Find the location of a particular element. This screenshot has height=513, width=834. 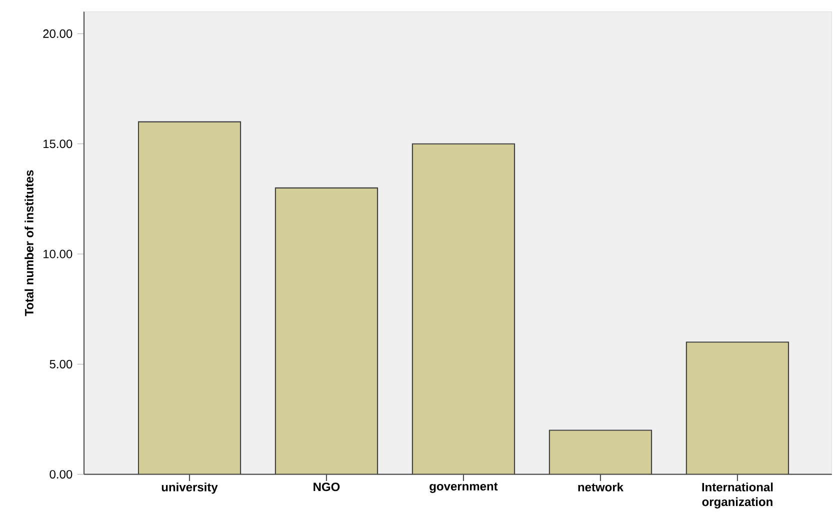

y-tick-label: 0.00 is located at coordinates (61, 474).